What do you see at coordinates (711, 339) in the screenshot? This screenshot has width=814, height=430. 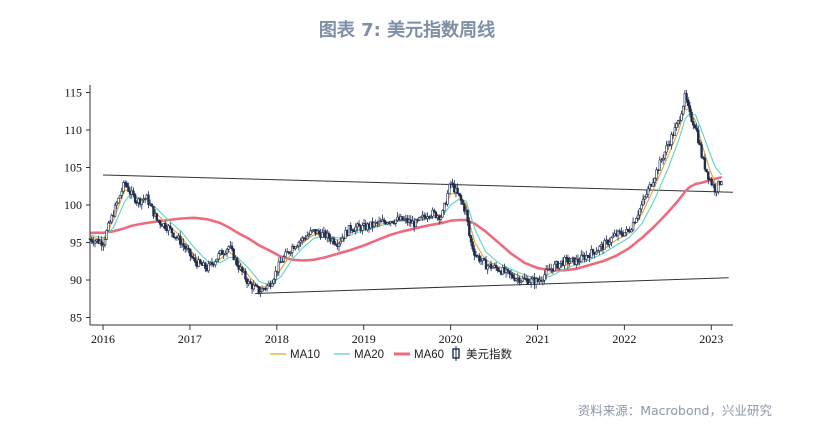 I see `x-tick-label: 2023` at bounding box center [711, 339].